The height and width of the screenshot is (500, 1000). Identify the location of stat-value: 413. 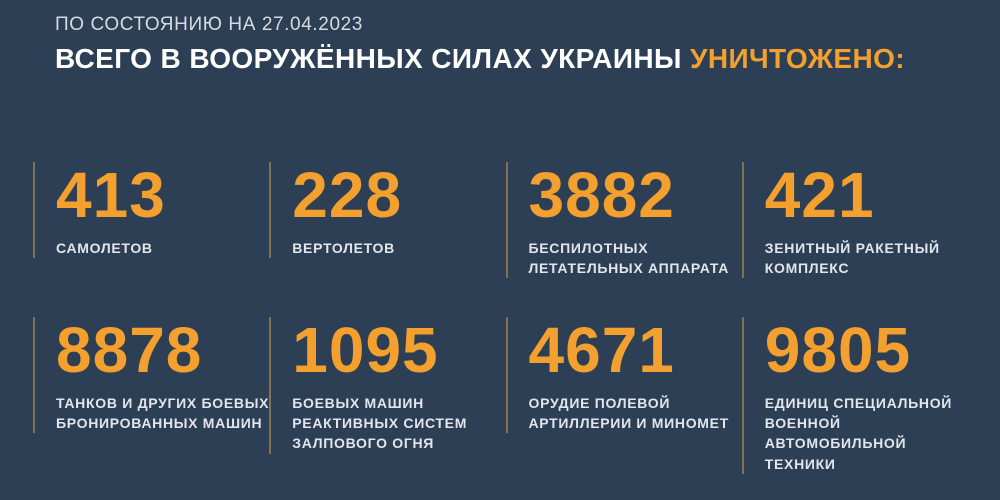
(111, 195).